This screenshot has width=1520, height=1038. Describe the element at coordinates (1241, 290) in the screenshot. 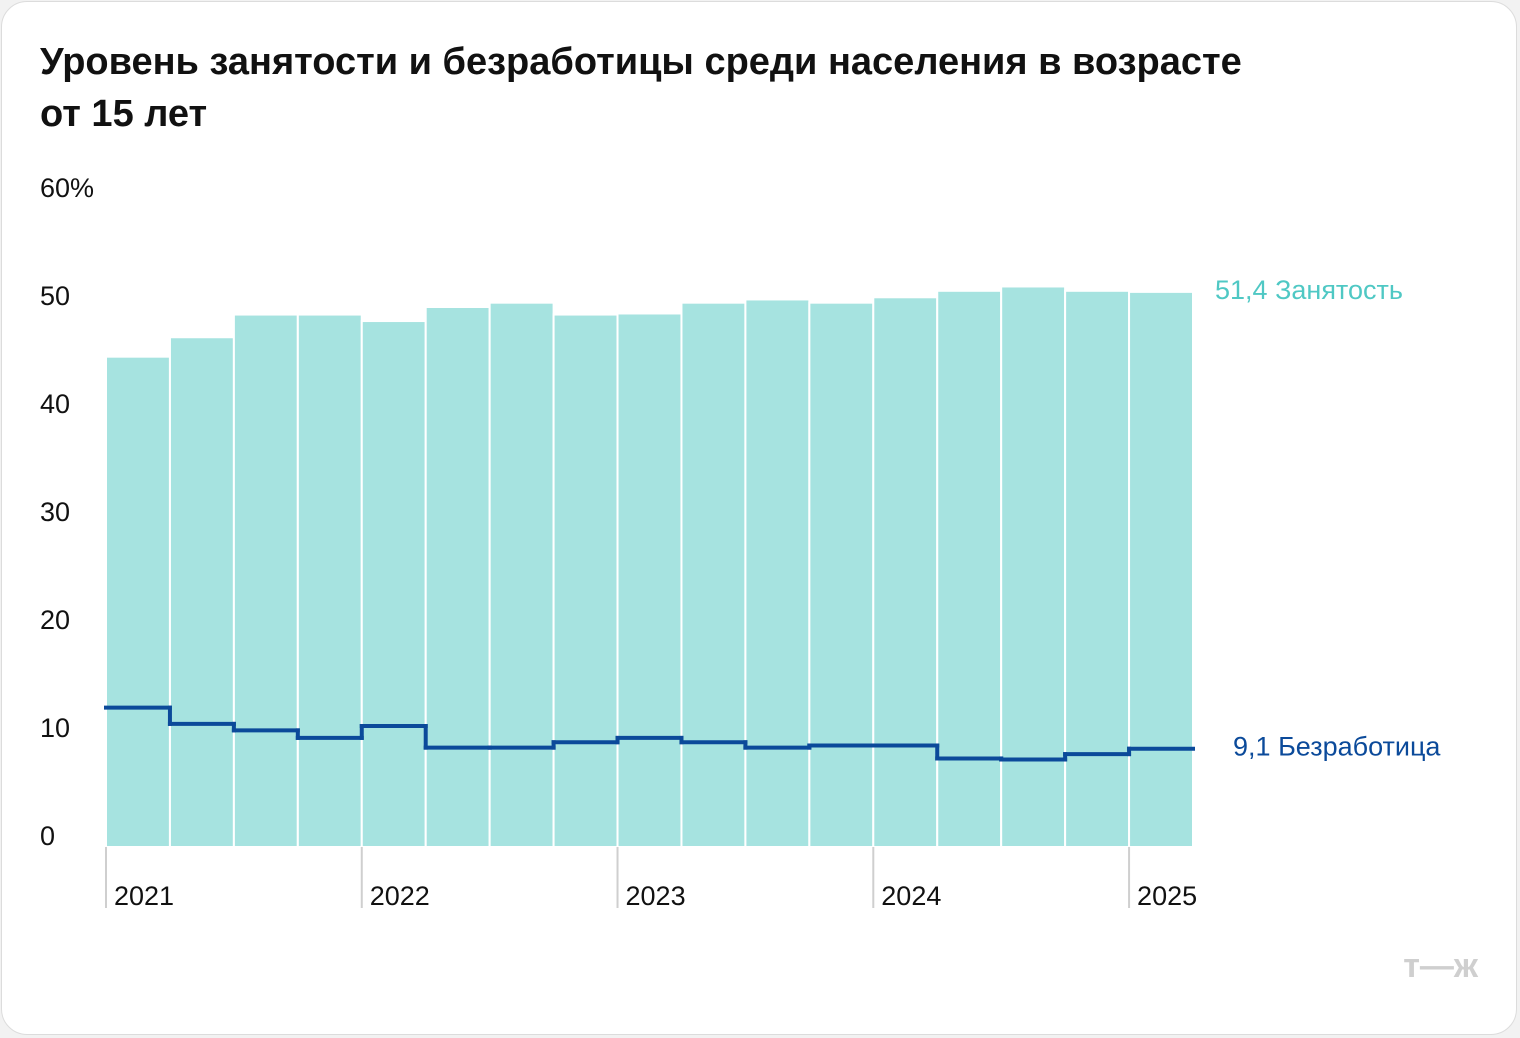

I see `value-label: 51,4` at that location.